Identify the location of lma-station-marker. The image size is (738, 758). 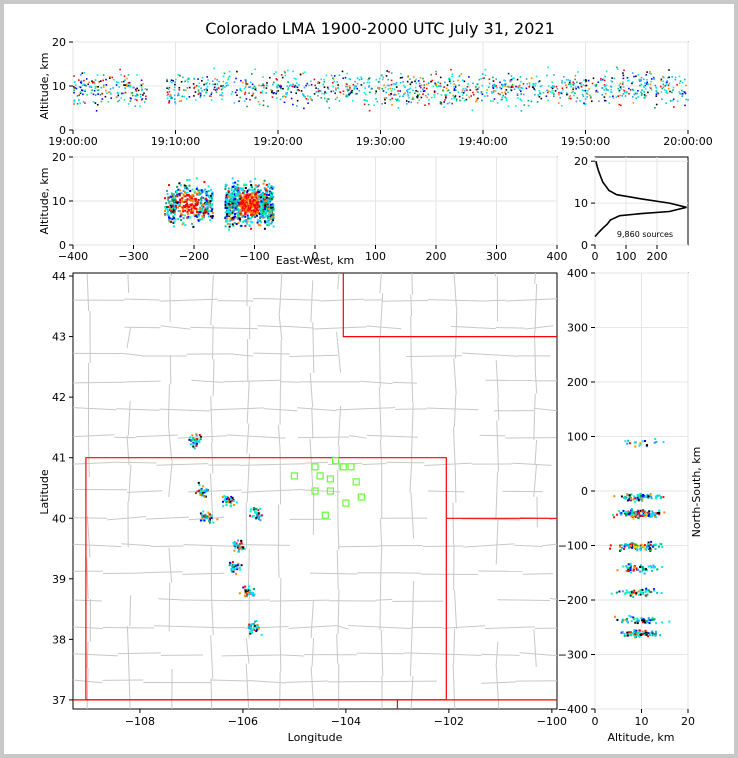
(351, 467).